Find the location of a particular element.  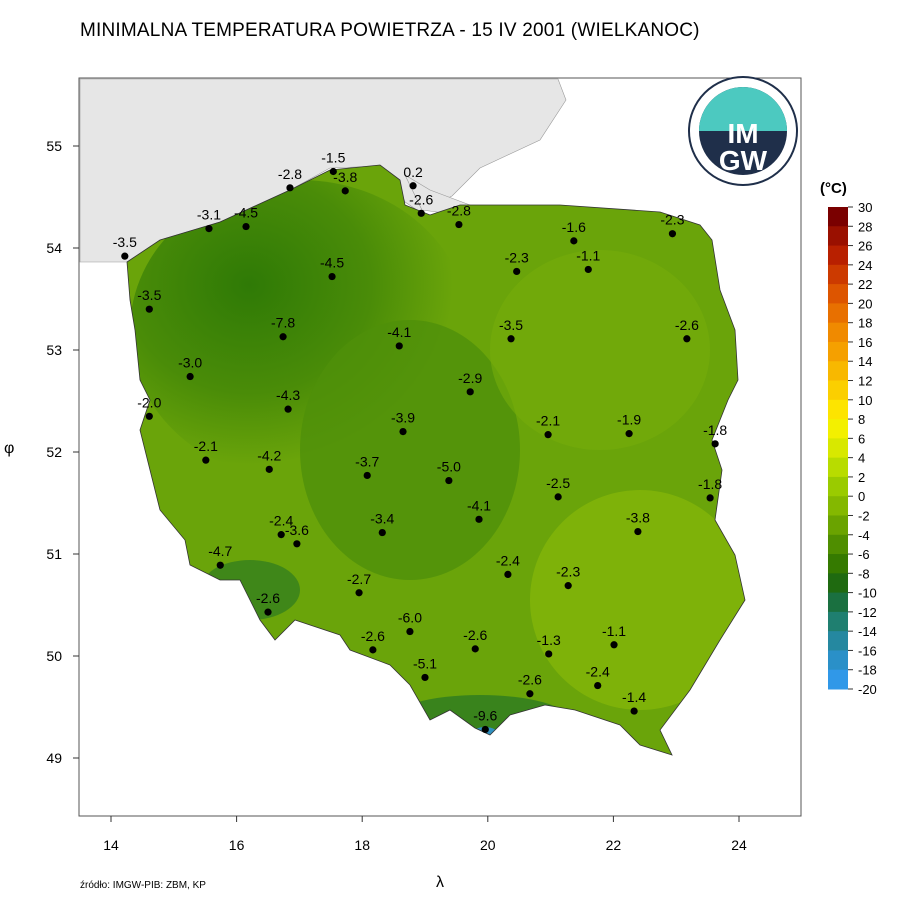

y-tick-label: 51 is located at coordinates (54, 554).